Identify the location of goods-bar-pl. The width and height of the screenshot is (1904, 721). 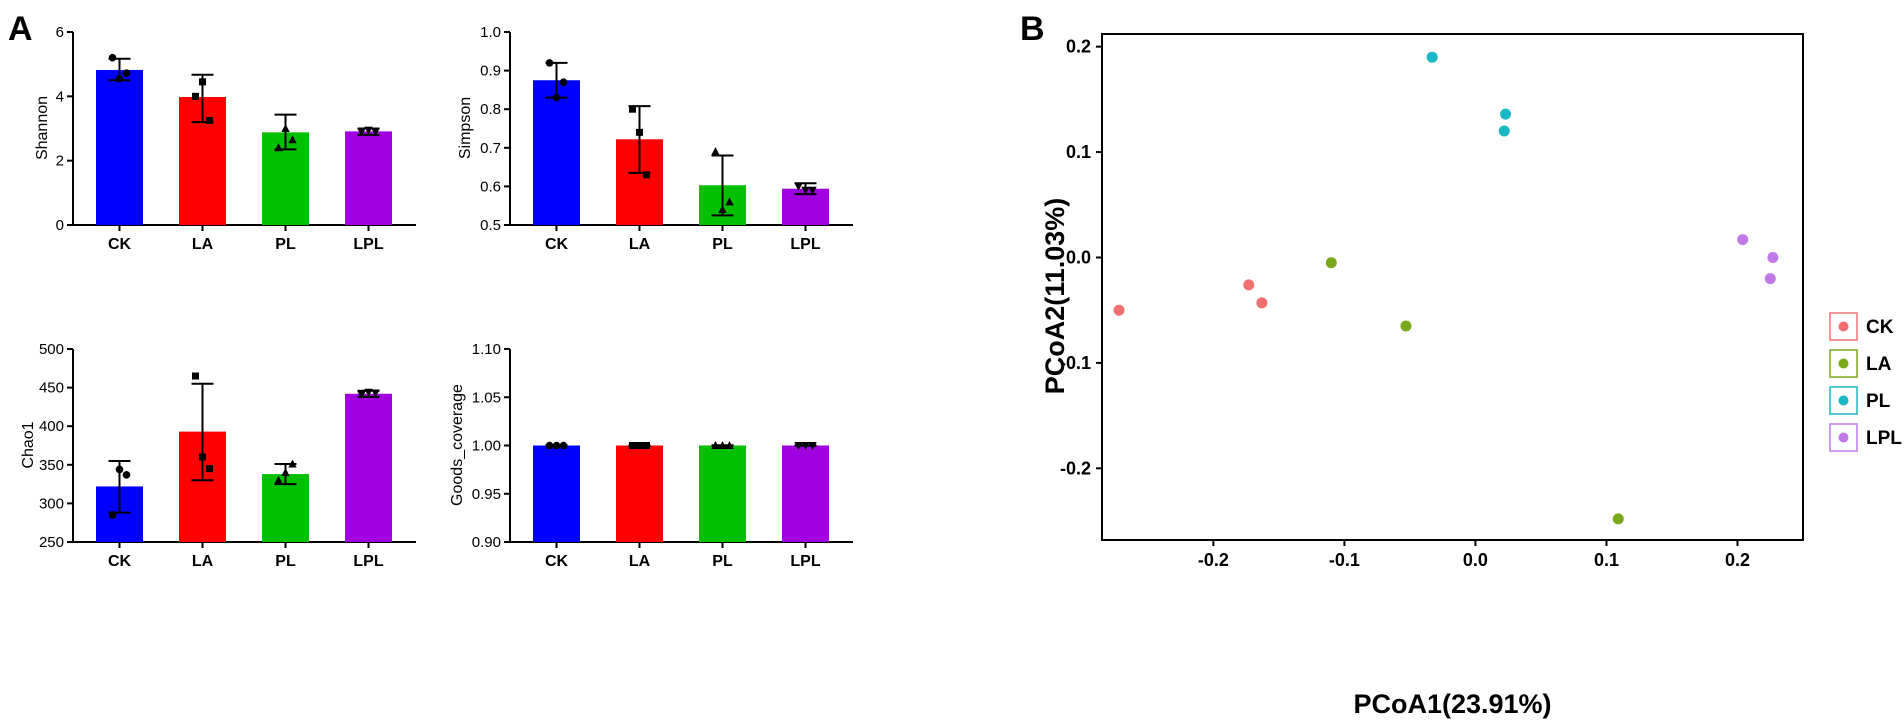
(722, 493).